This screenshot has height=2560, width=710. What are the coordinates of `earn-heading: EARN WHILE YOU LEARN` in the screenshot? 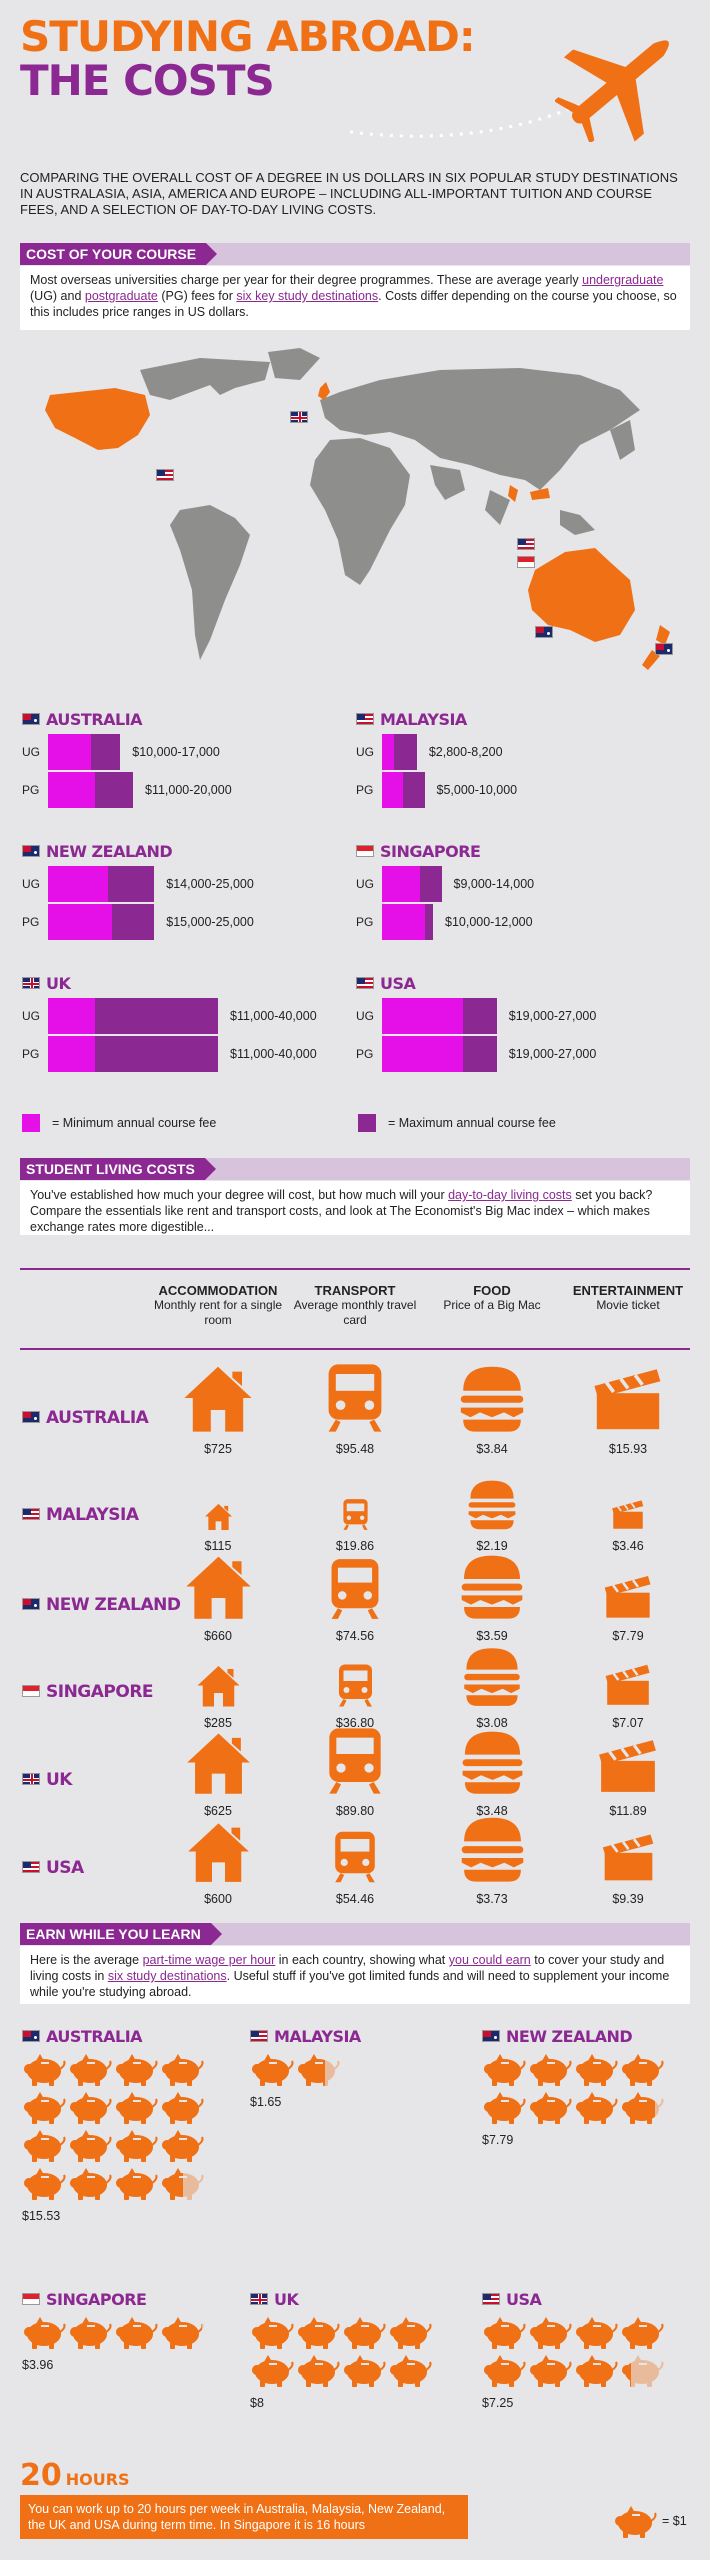 It's located at (121, 1934).